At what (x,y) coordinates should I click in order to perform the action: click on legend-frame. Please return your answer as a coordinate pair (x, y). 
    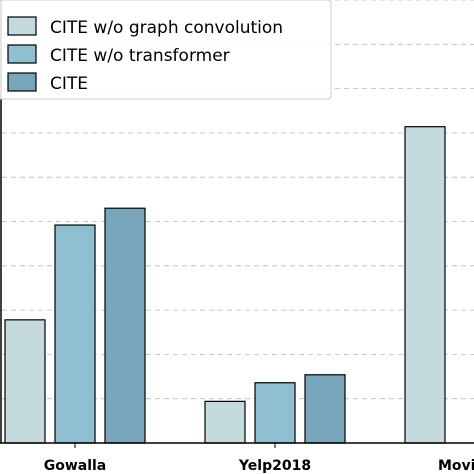
    Looking at the image, I should click on (166, 50).